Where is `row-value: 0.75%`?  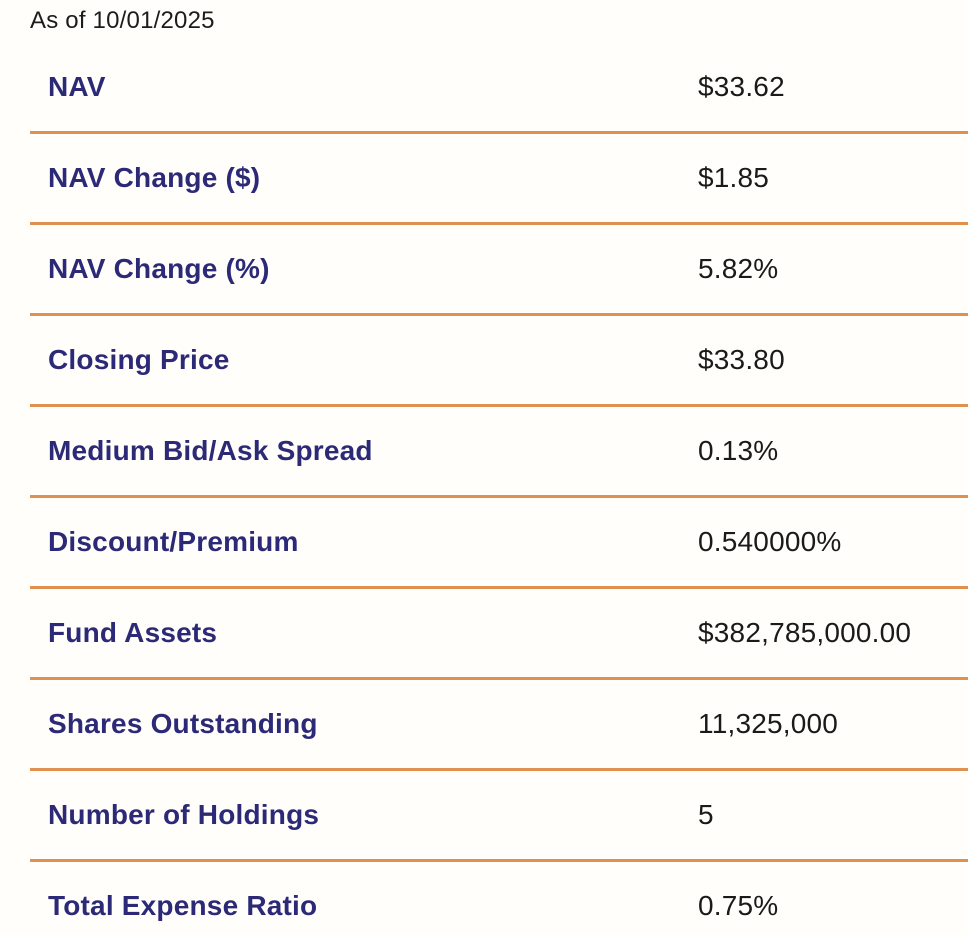
row-value: 0.75% is located at coordinates (738, 905).